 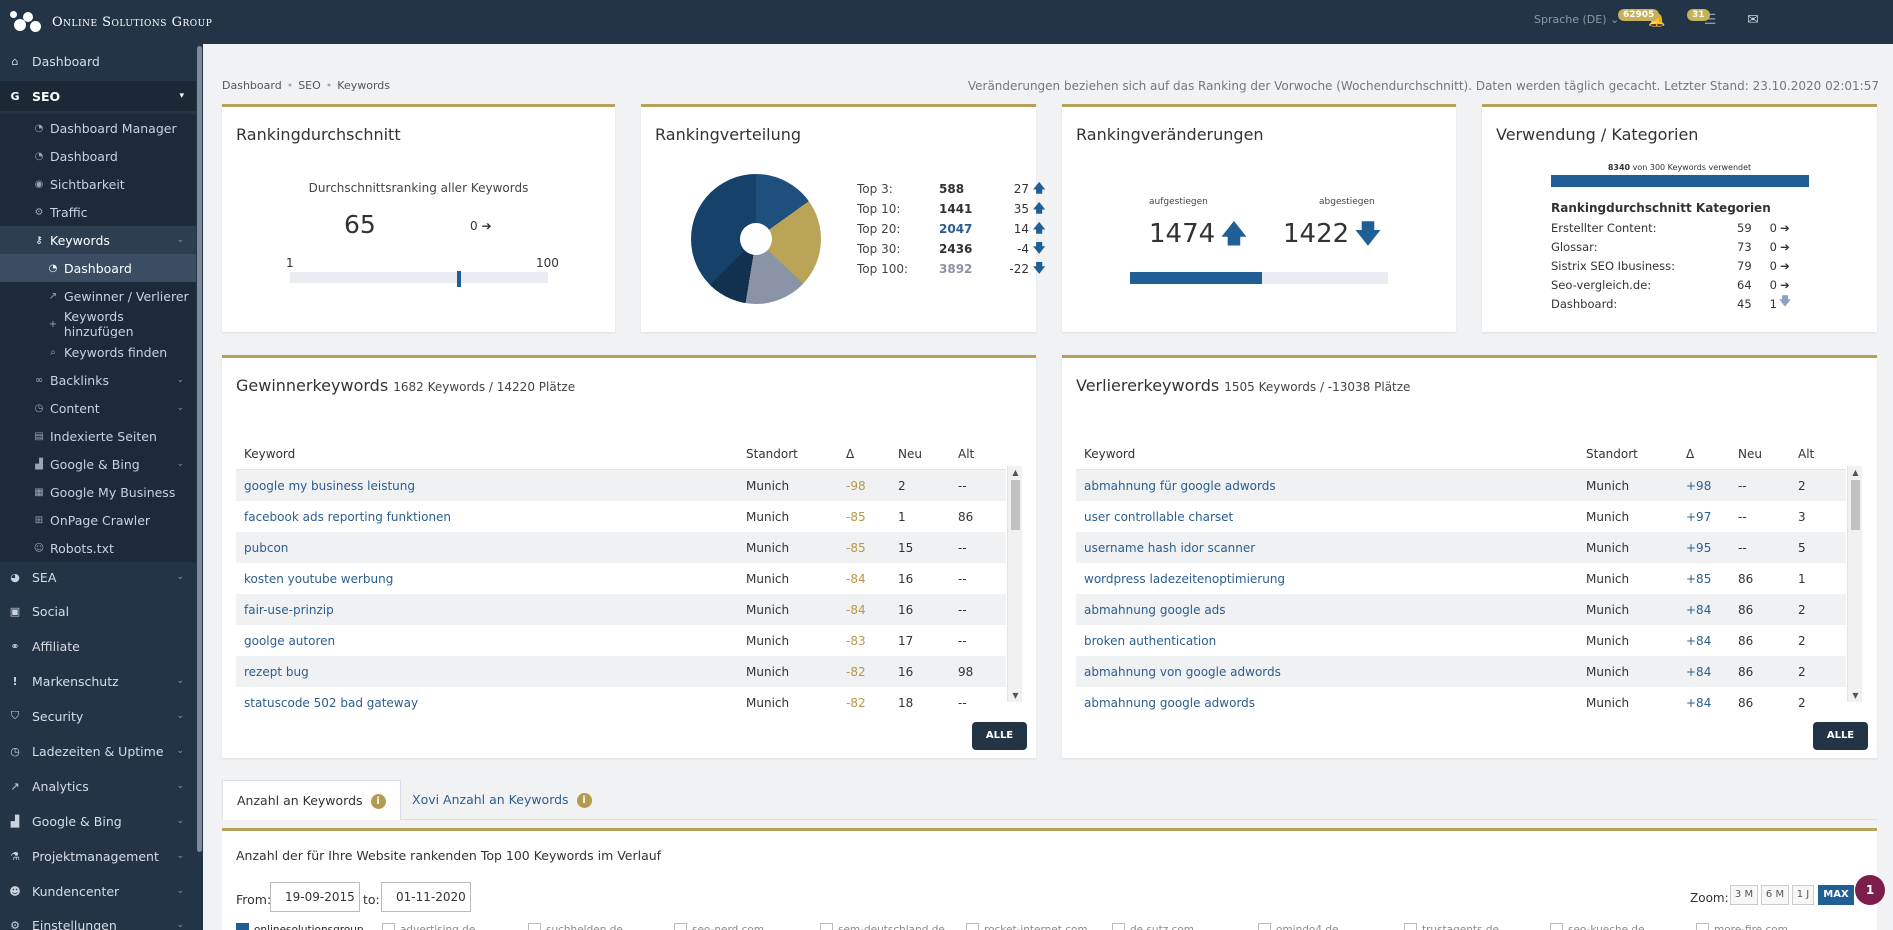 What do you see at coordinates (502, 800) in the screenshot?
I see `tab-xovi-anzahl-keywords: Xovi Anzahl an Keywords i` at bounding box center [502, 800].